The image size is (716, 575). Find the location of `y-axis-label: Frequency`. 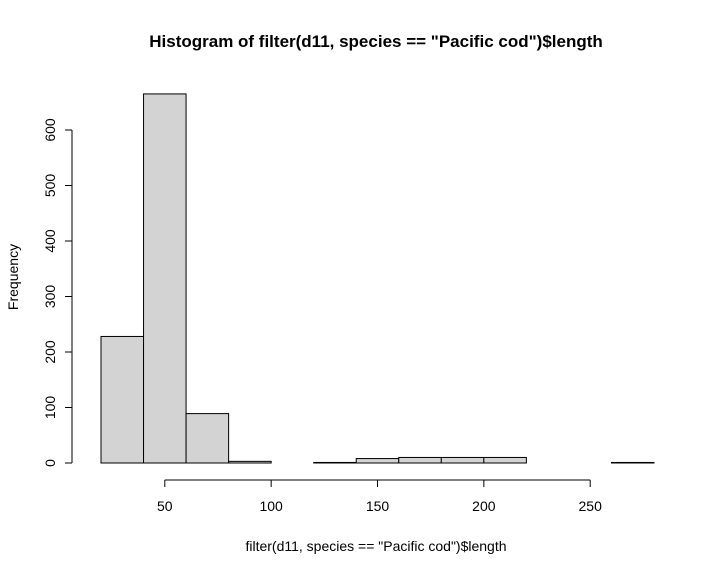

y-axis-label: Frequency is located at coordinates (13, 277).